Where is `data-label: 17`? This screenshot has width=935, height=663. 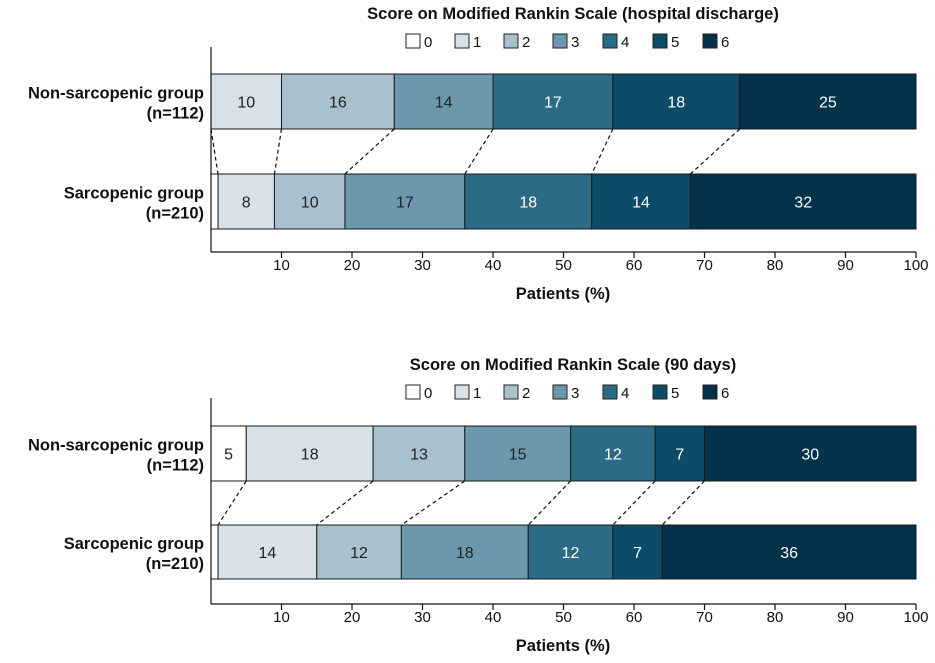
data-label: 17 is located at coordinates (405, 203).